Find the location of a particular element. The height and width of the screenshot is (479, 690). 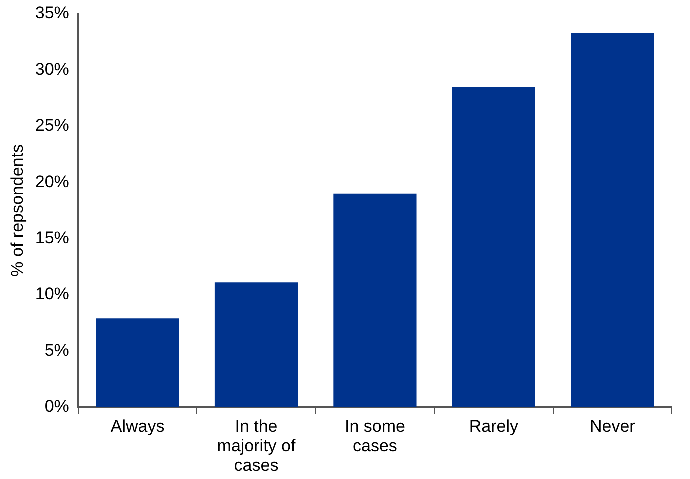

y-axis-title: % of repsondents is located at coordinates (17, 210).